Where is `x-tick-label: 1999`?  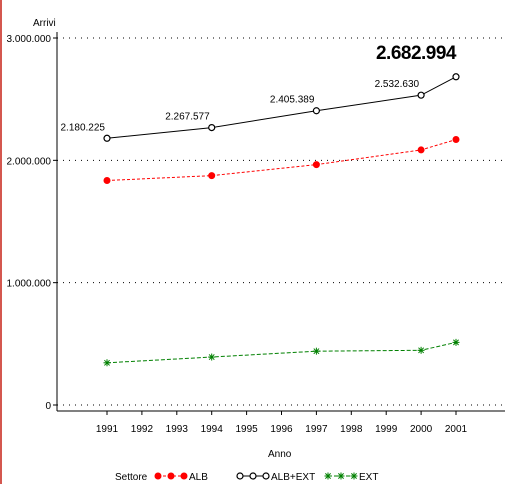 x-tick-label: 1999 is located at coordinates (386, 429).